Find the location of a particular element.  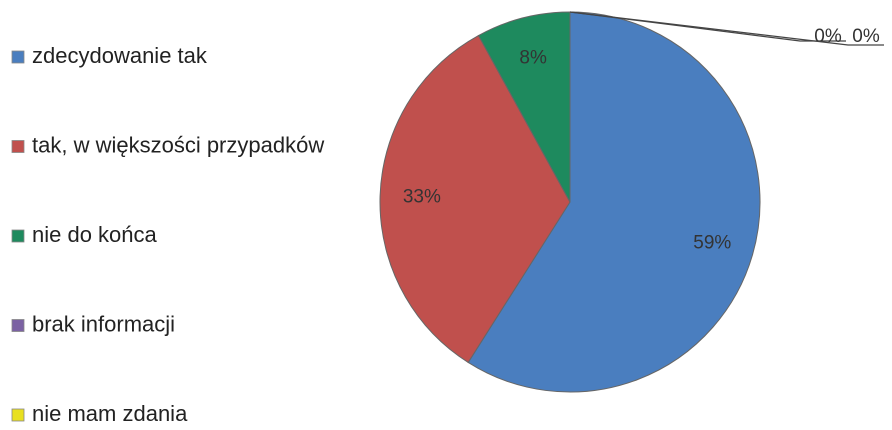

legend-label: nie do końca is located at coordinates (95, 234).